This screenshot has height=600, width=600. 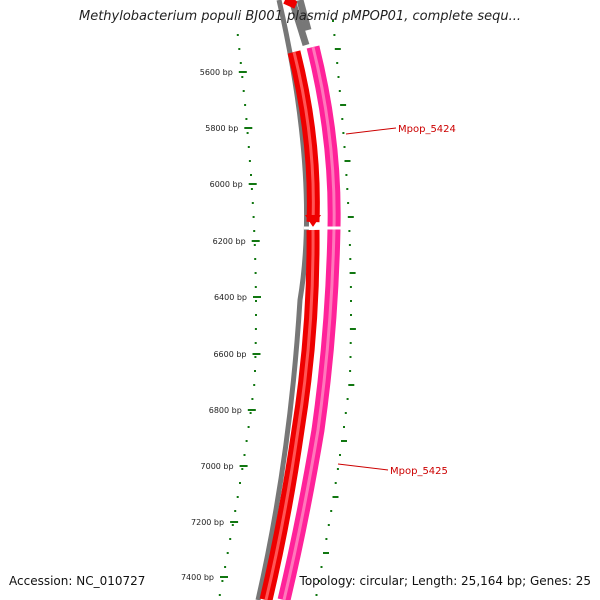 I want to click on accession-text: Accession: NC_010727, so click(x=77, y=581).